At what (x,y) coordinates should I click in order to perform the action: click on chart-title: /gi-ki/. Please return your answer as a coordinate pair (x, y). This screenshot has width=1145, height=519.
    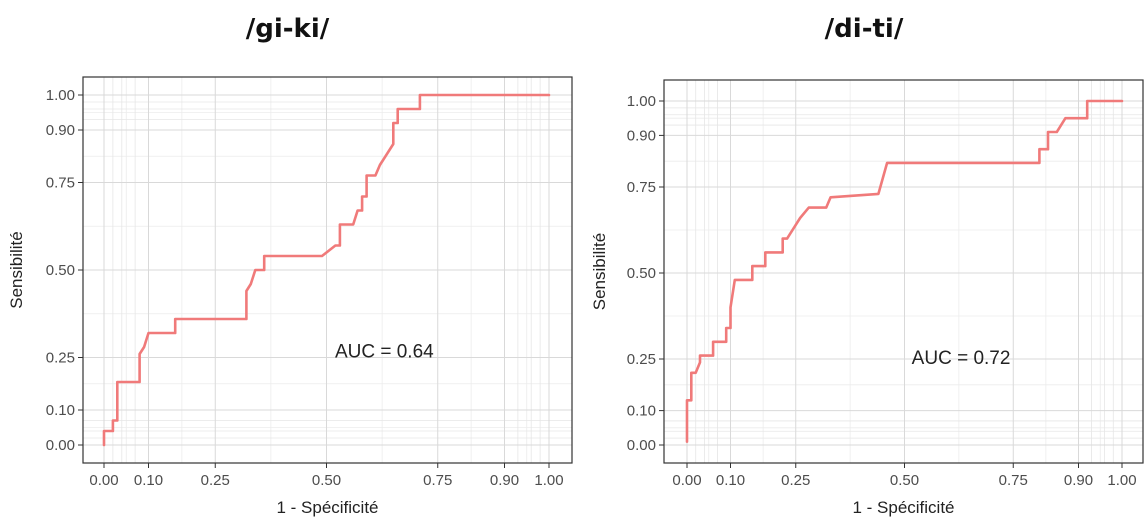
    Looking at the image, I should click on (287, 29).